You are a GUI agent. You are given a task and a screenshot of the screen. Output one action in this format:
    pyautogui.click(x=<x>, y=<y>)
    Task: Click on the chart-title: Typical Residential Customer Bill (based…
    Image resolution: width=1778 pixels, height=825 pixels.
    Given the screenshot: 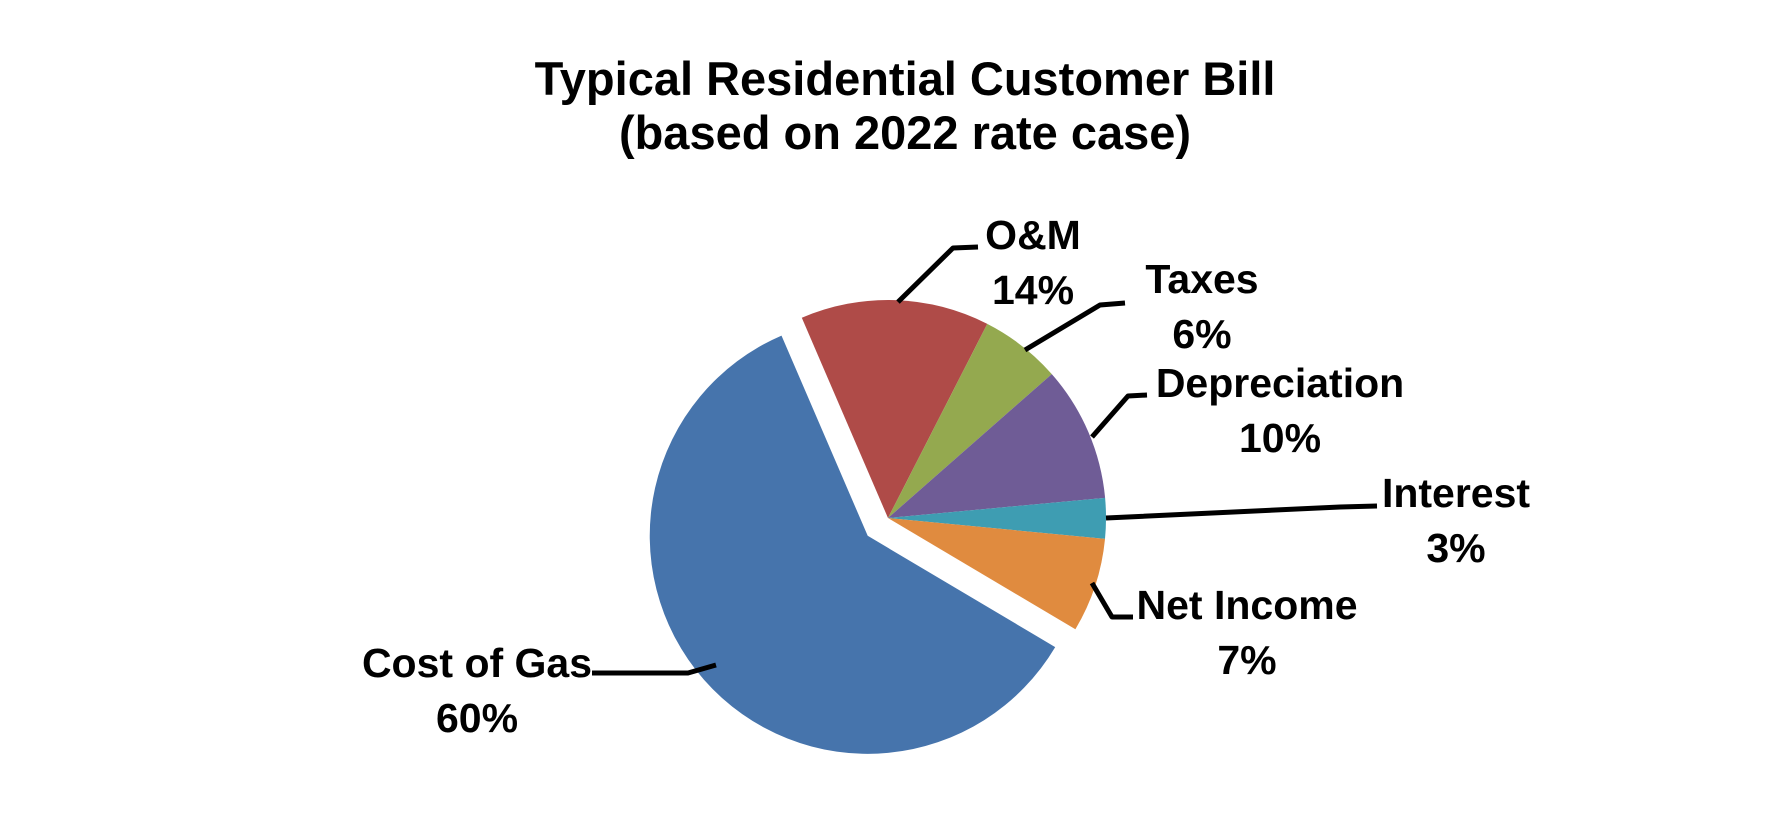 What is the action you would take?
    pyautogui.click(x=905, y=106)
    